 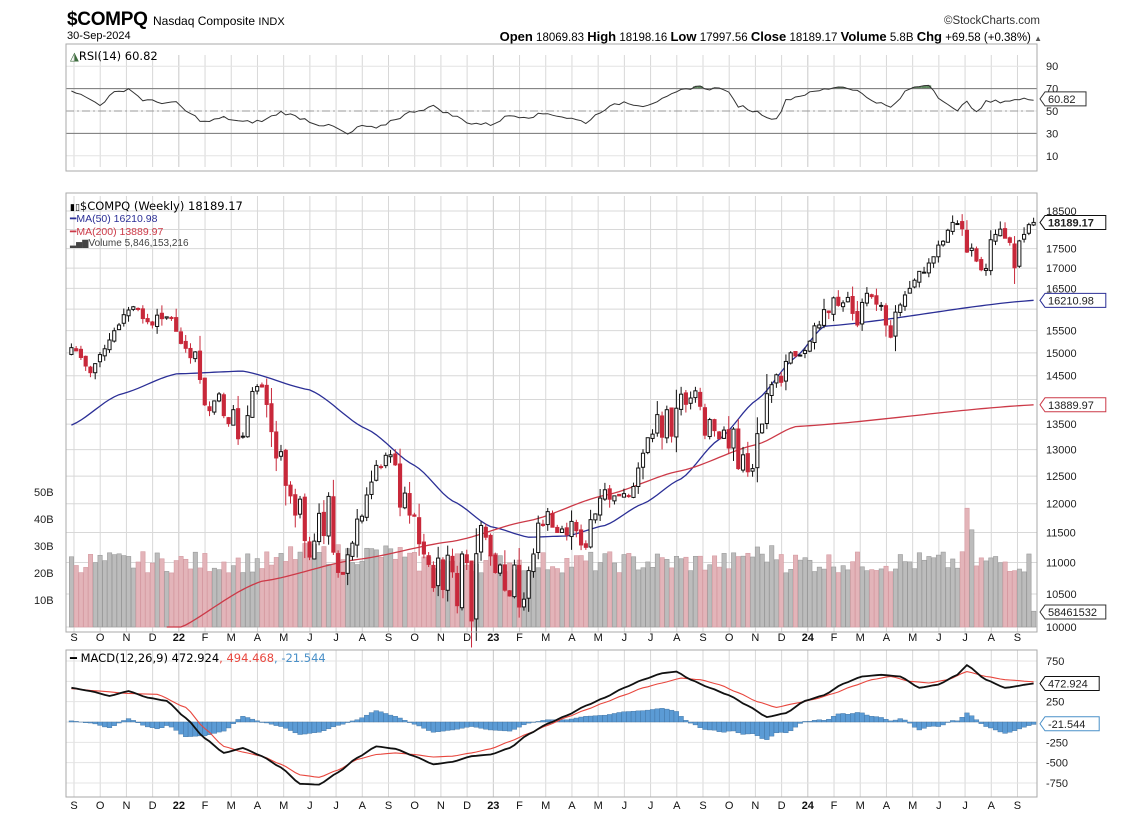 I want to click on rsi-overbought-fill, so click(x=838, y=88).